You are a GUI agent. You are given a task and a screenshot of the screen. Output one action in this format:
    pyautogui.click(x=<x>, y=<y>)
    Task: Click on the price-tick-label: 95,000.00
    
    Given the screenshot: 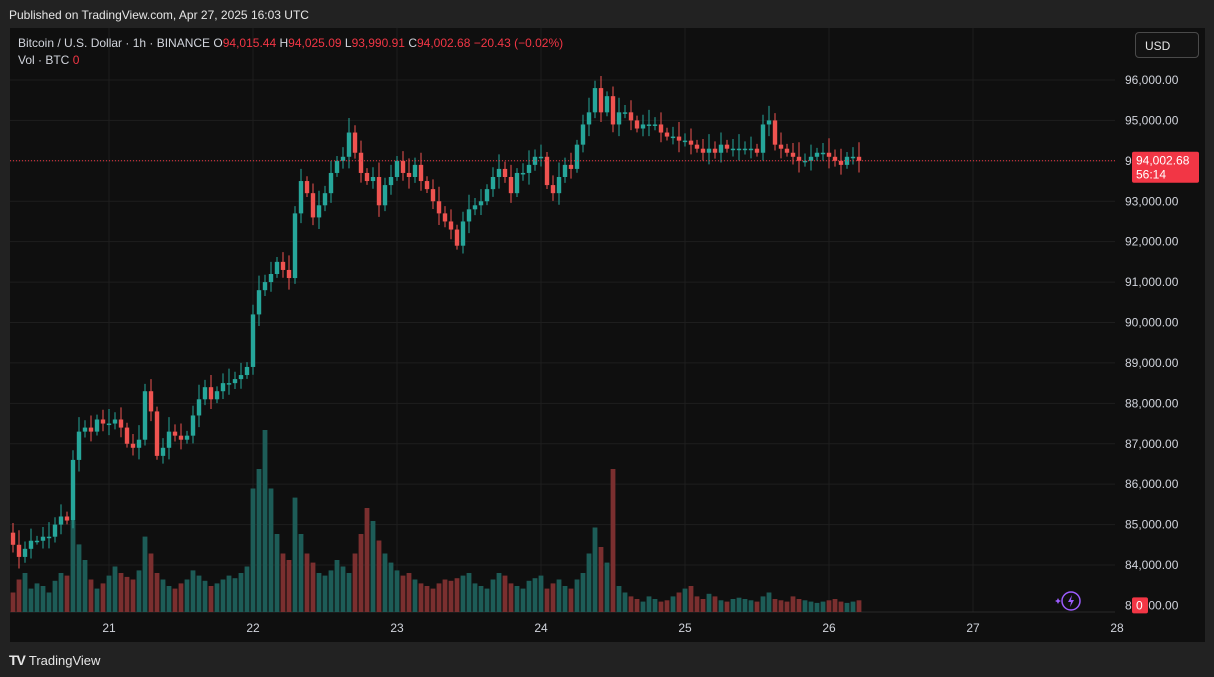 What is the action you would take?
    pyautogui.click(x=1152, y=120)
    